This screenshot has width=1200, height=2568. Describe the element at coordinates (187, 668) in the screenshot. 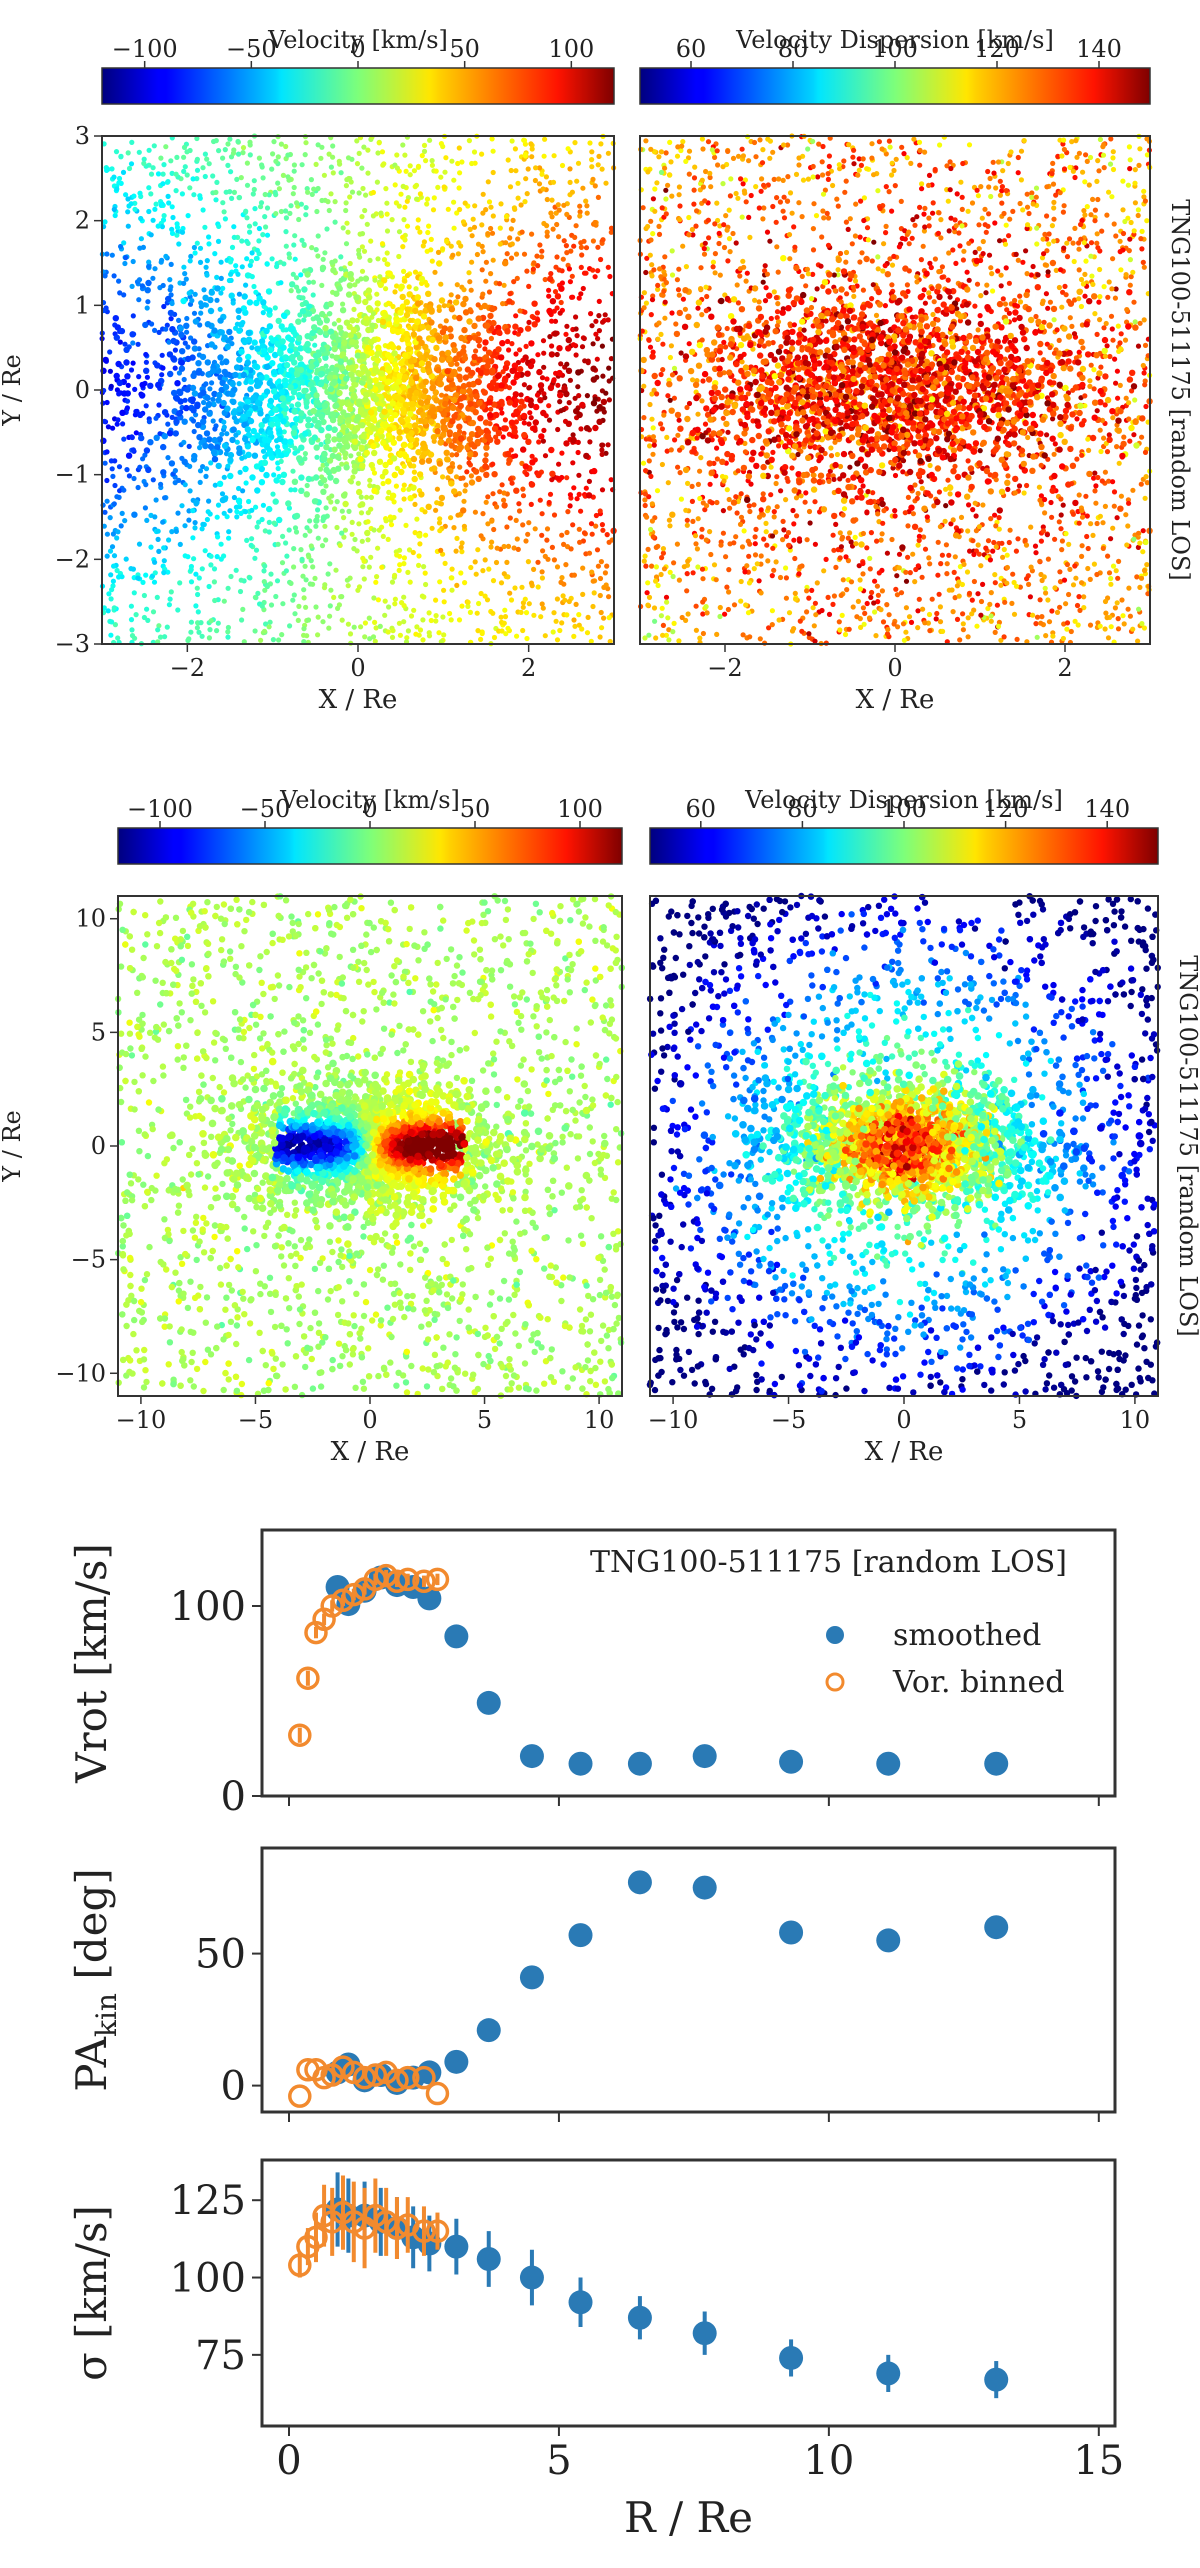

I see `x-tick-label: −2` at that location.